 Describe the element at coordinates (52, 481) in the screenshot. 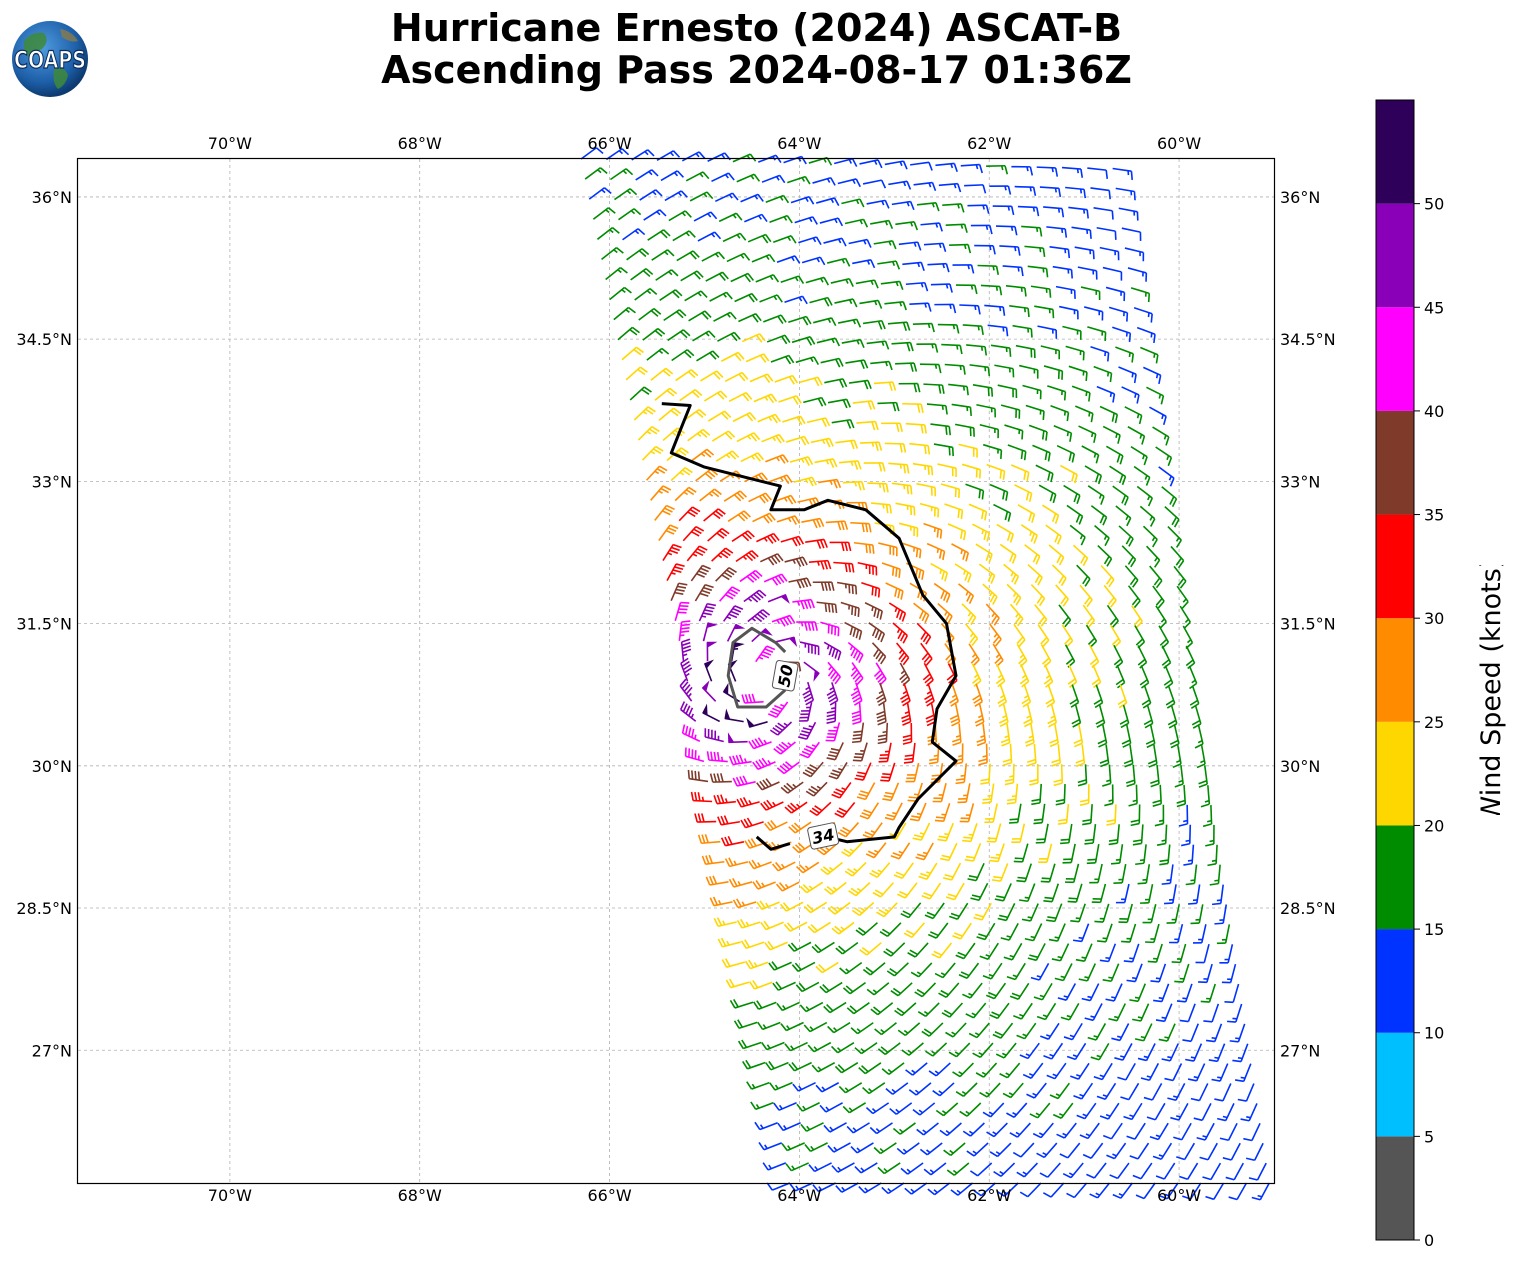

I see `lat-tick-label-left-2: 33°N` at that location.